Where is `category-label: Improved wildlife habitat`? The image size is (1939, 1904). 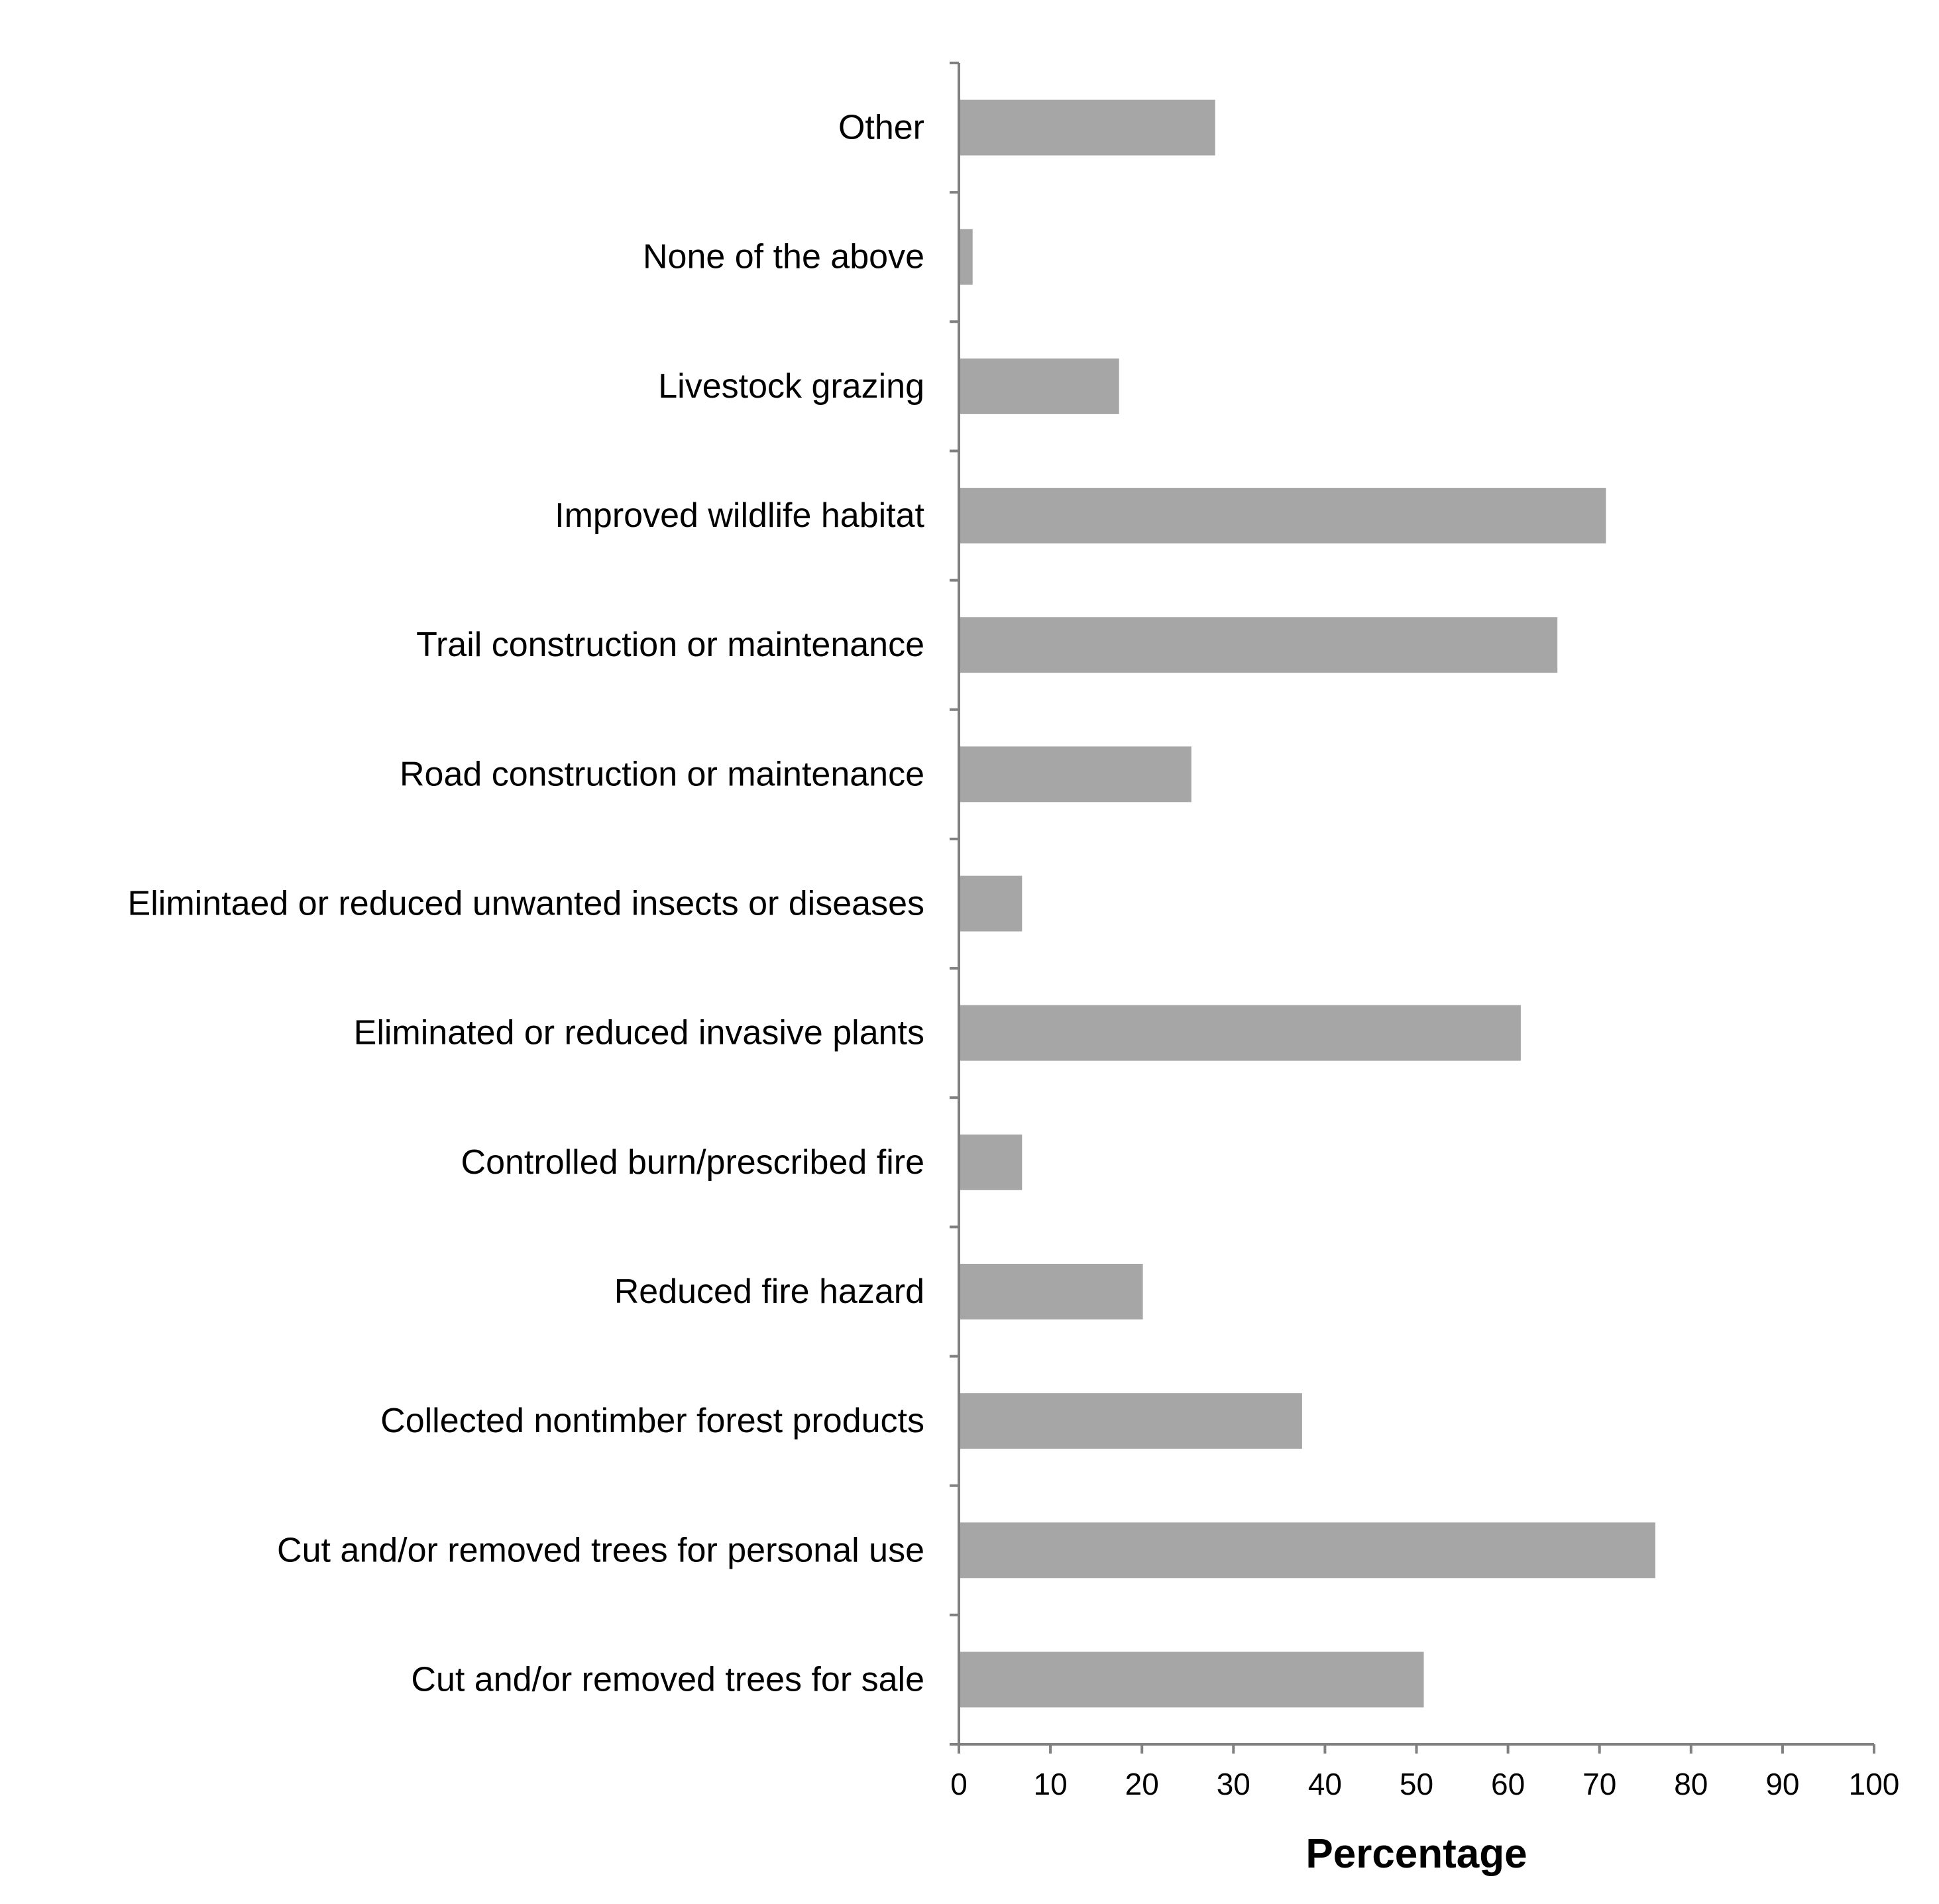 category-label: Improved wildlife habitat is located at coordinates (739, 515).